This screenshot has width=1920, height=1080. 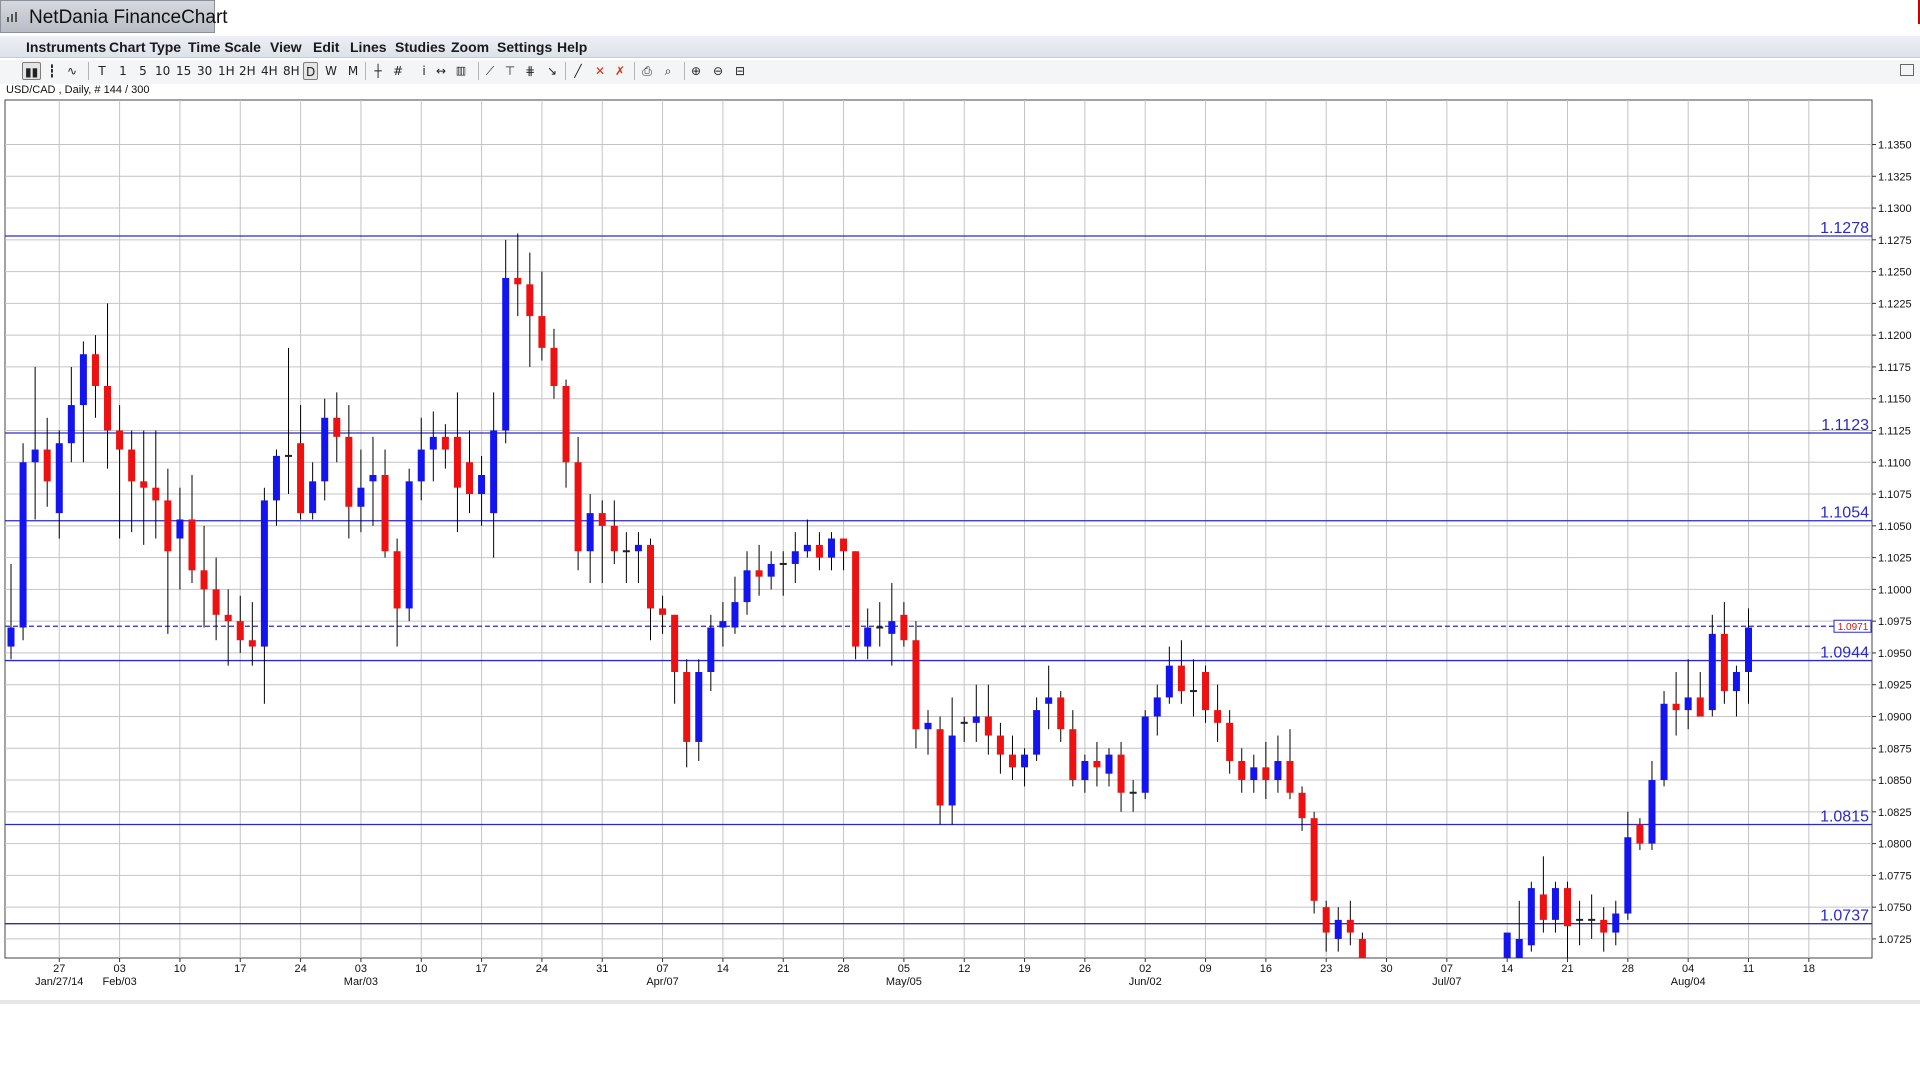 What do you see at coordinates (718, 71) in the screenshot?
I see `zoom-out-icon: ⊖` at bounding box center [718, 71].